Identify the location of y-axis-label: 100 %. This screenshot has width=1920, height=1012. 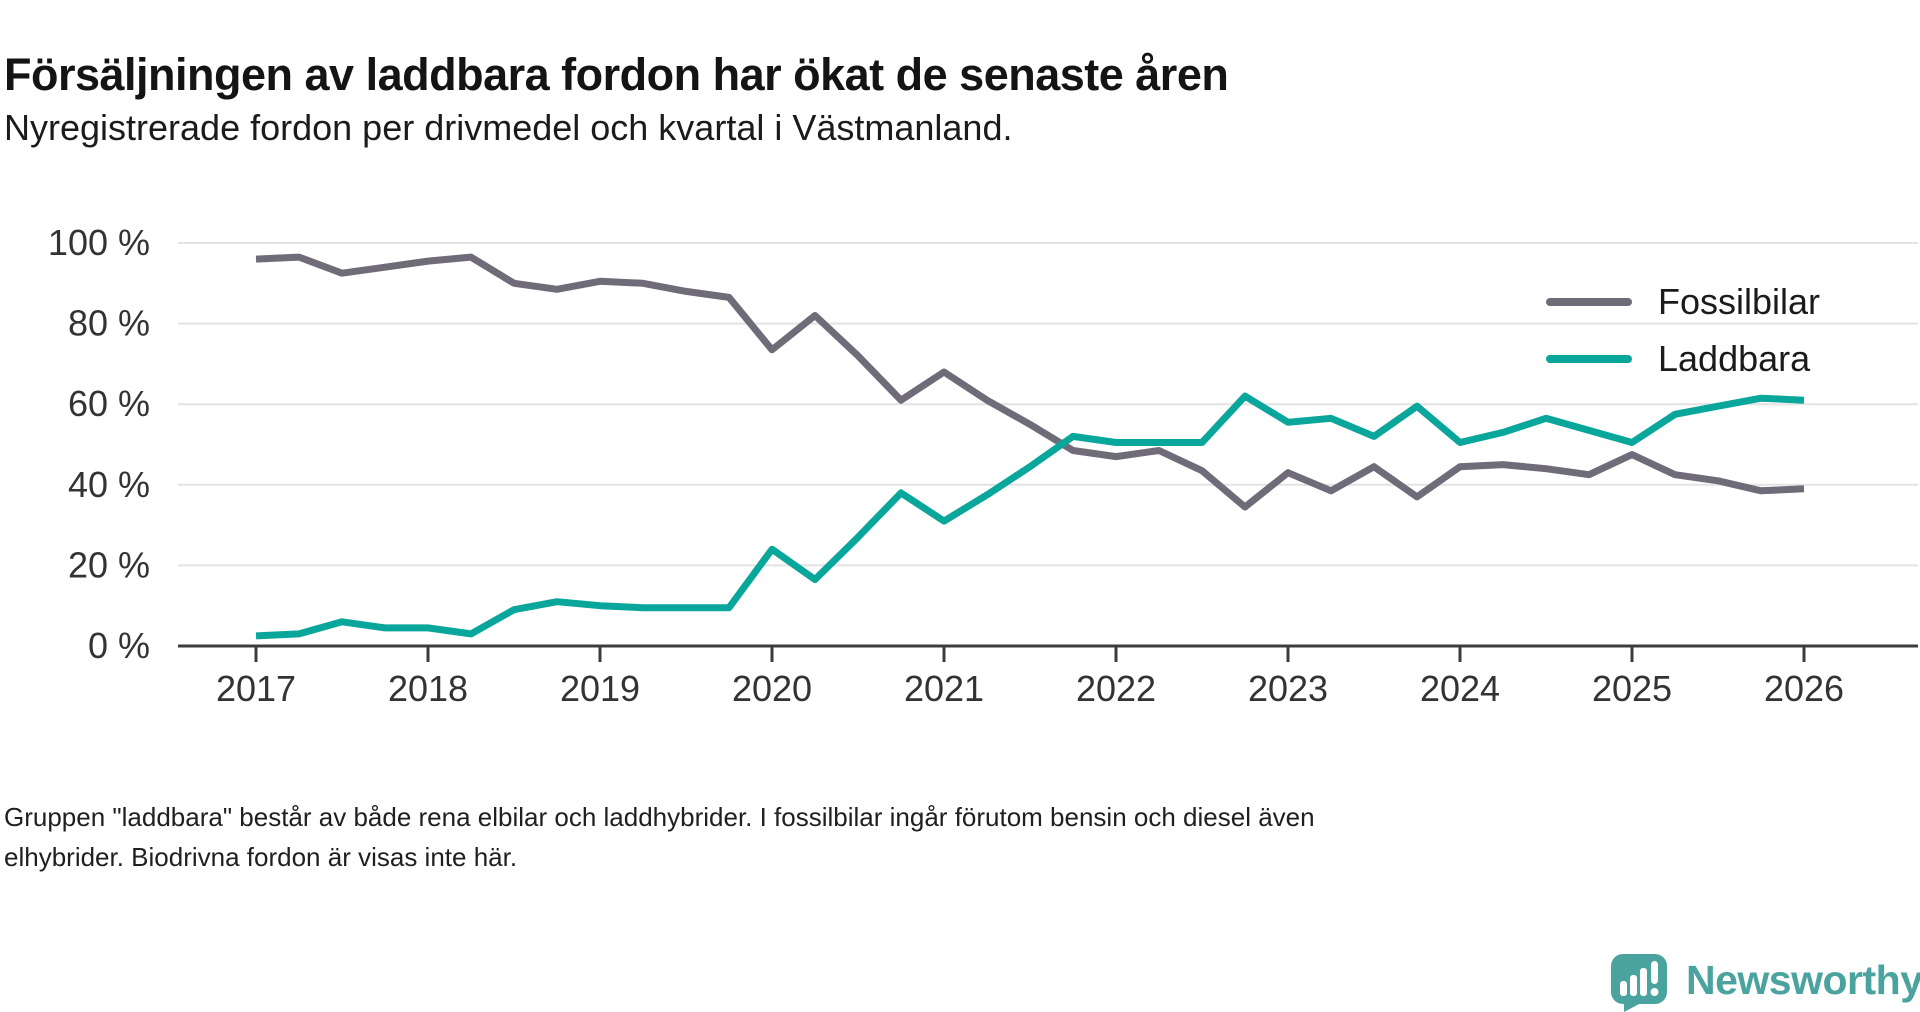
(99, 242).